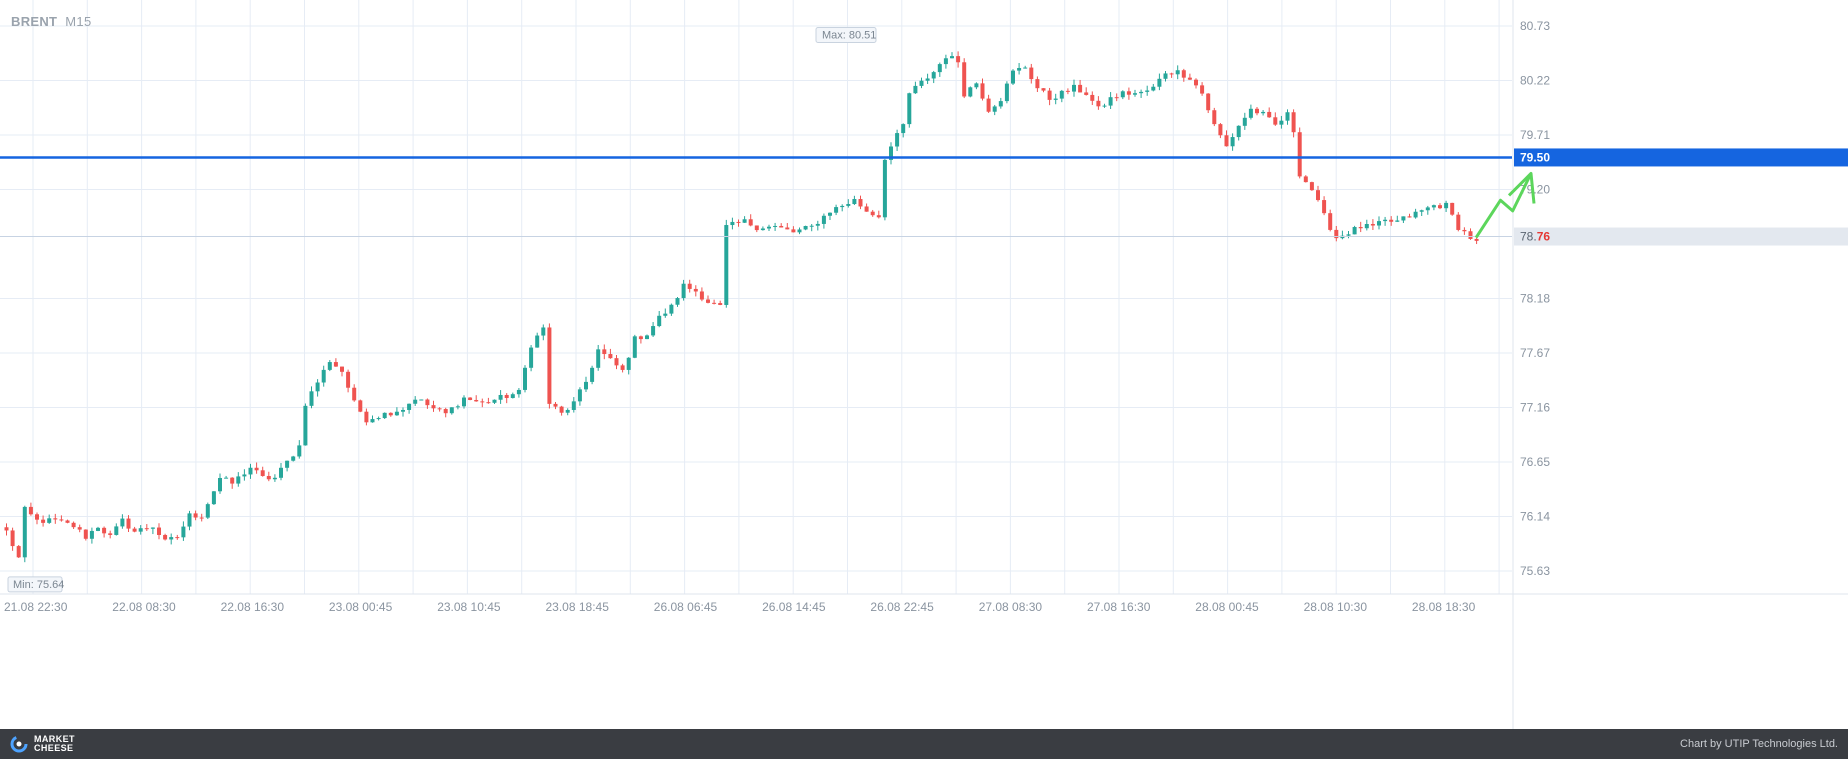  I want to click on x-tick-label: 28.08 10:30, so click(1336, 607).